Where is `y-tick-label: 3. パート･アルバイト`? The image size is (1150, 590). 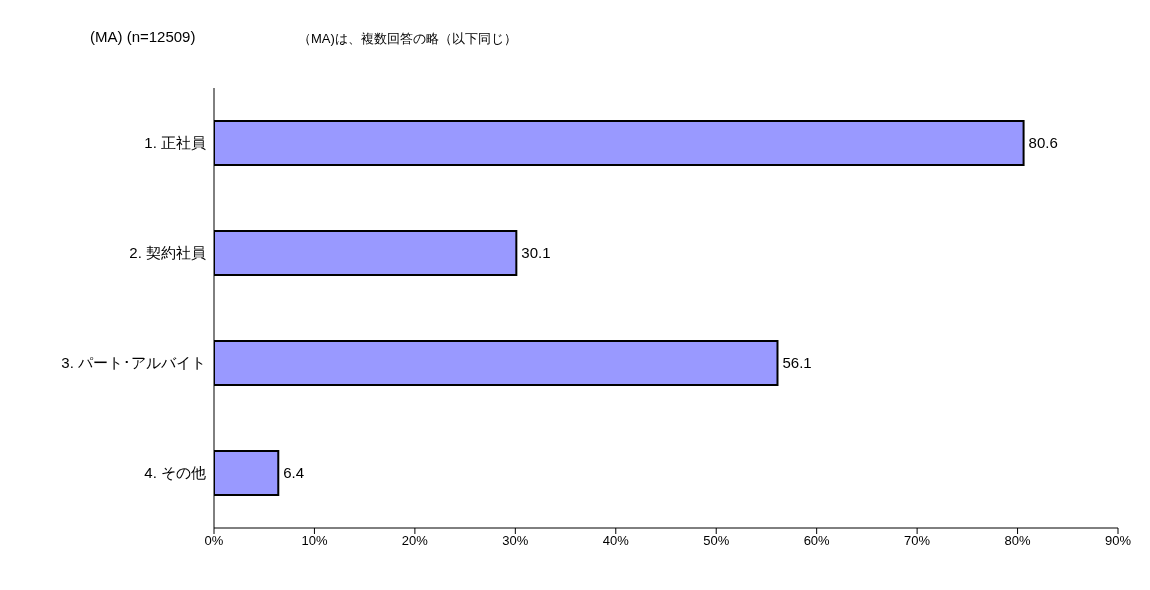
y-tick-label: 3. パート･アルバイト is located at coordinates (133, 363).